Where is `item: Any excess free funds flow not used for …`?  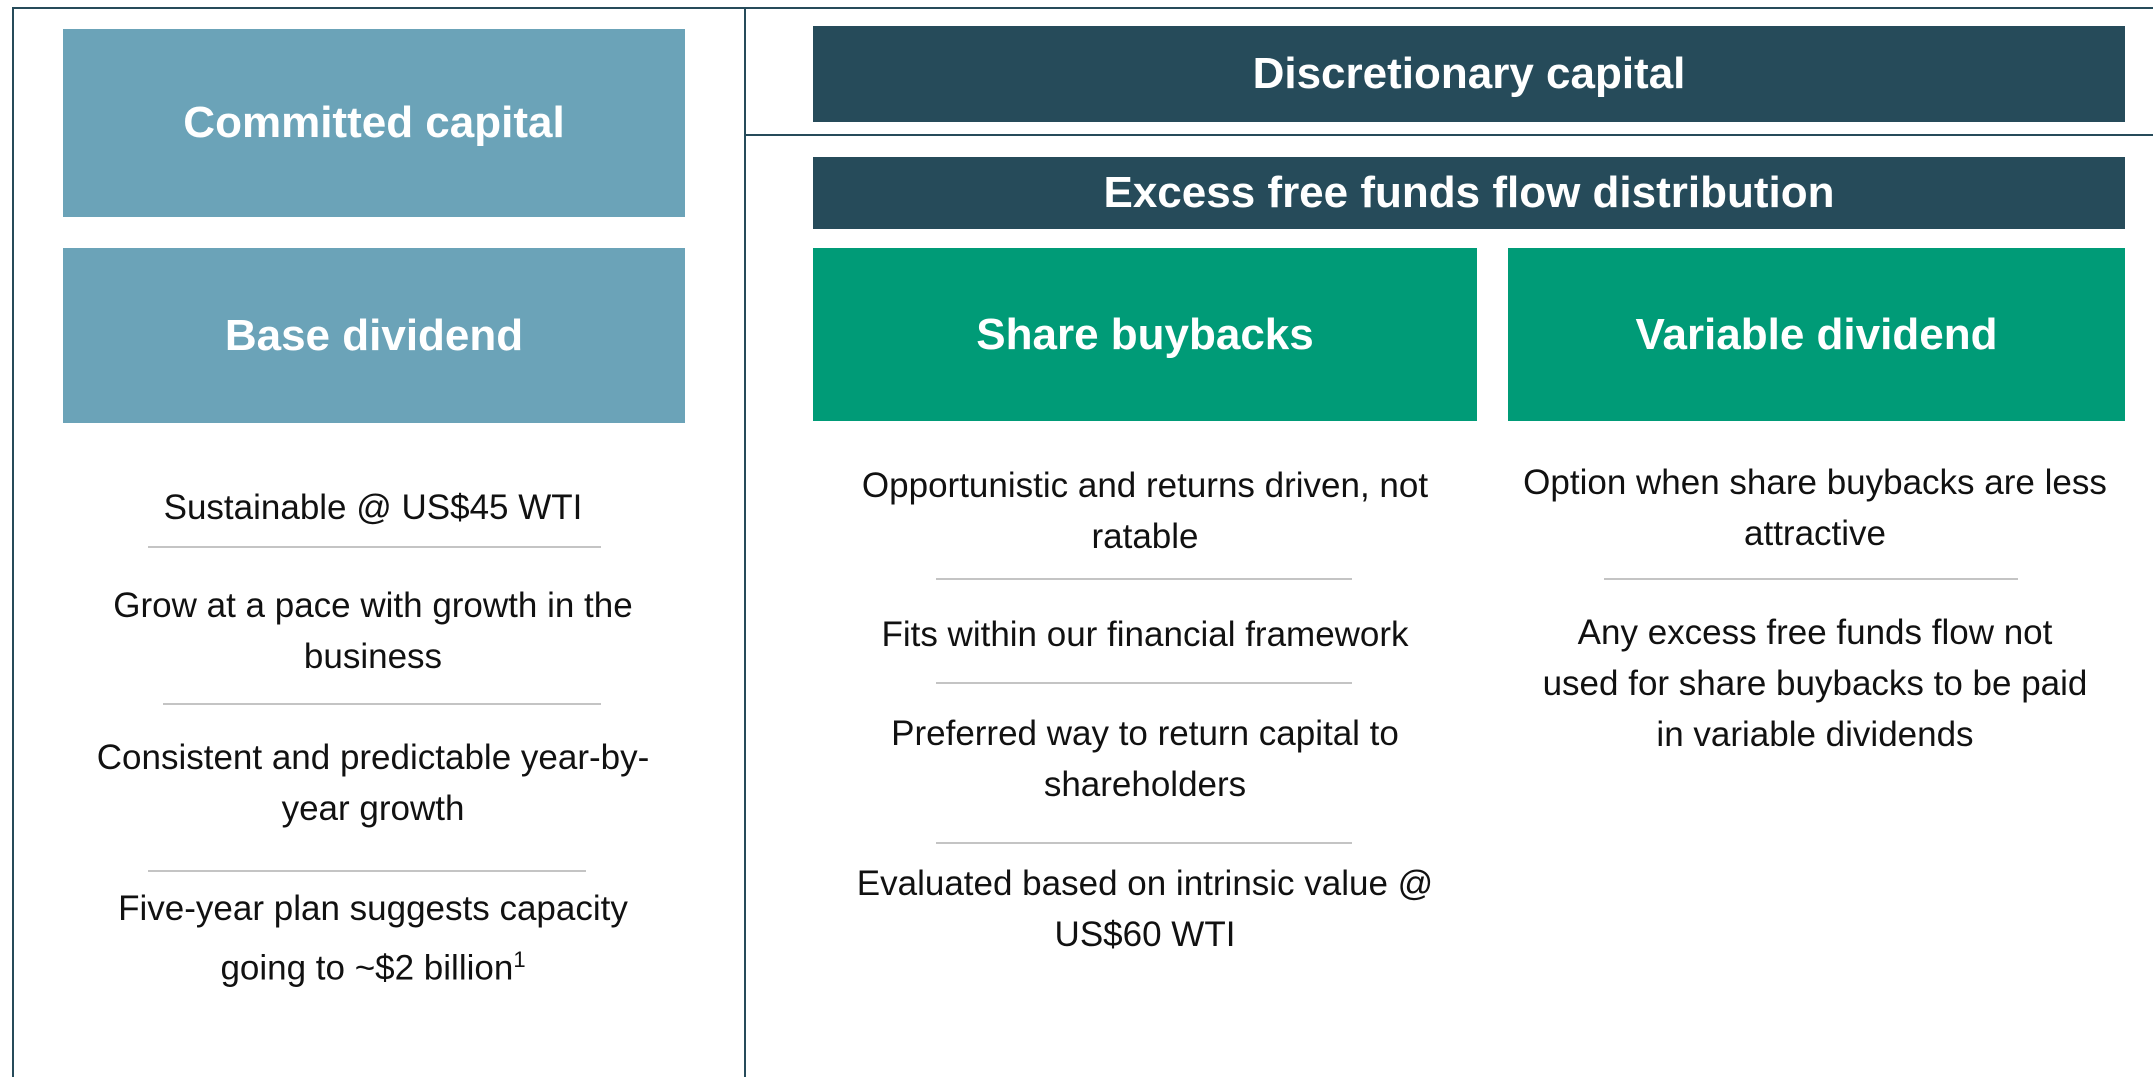 item: Any excess free funds flow not used for … is located at coordinates (1815, 683).